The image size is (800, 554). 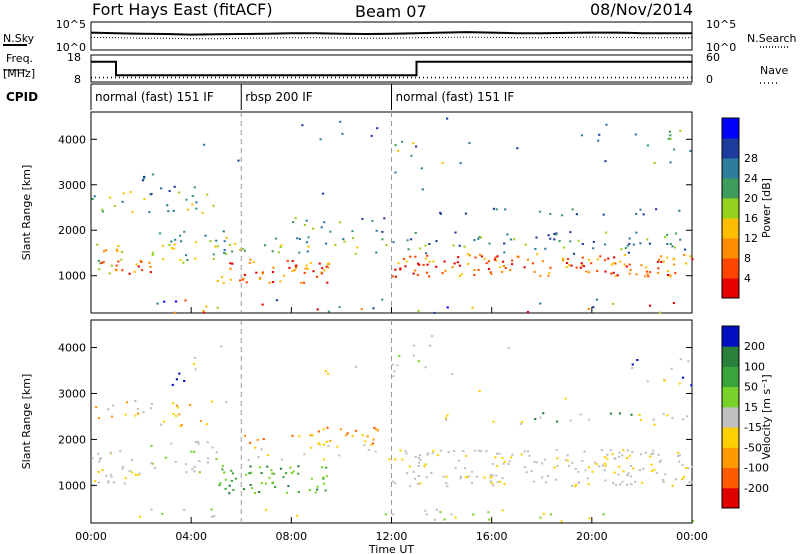 I want to click on noise-left-tick-bottom: 10^0, so click(x=71, y=47).